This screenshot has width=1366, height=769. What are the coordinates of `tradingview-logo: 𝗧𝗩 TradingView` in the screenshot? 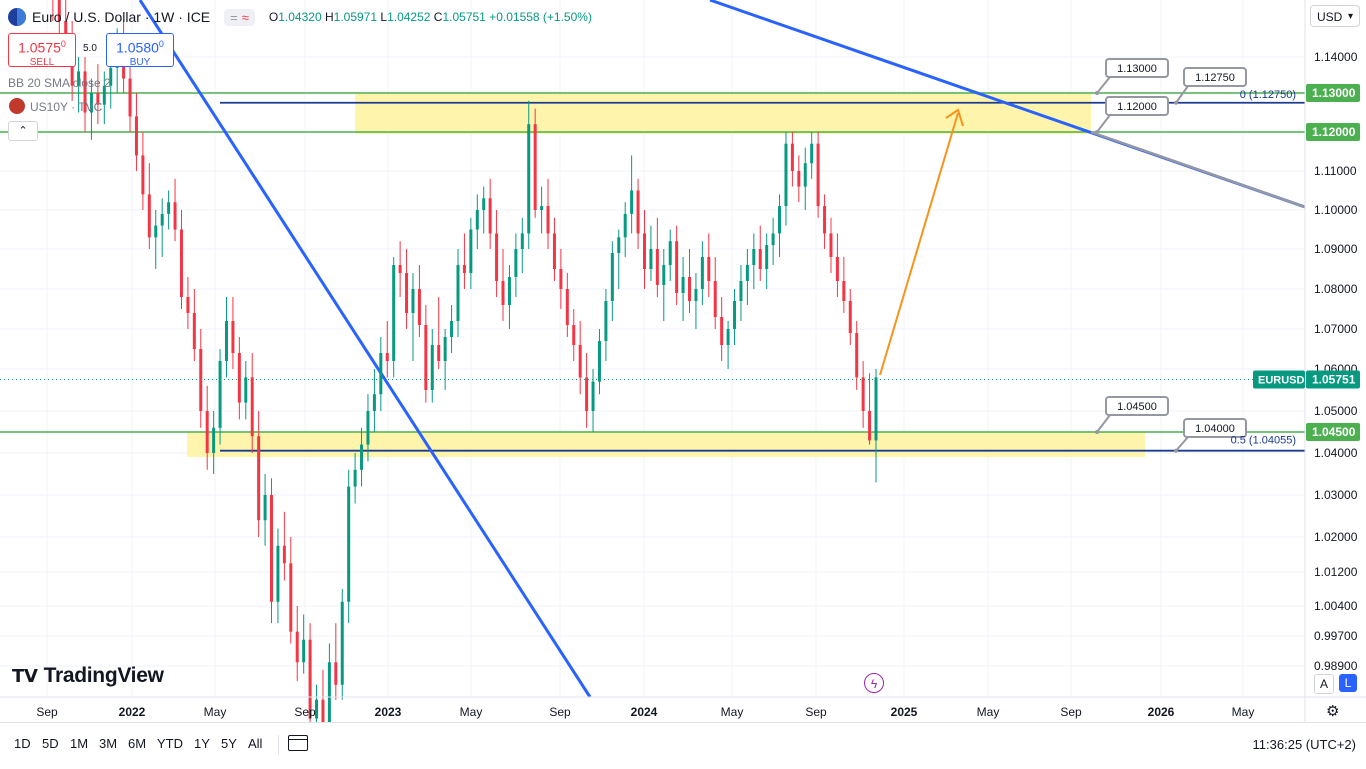 It's located at (88, 675).